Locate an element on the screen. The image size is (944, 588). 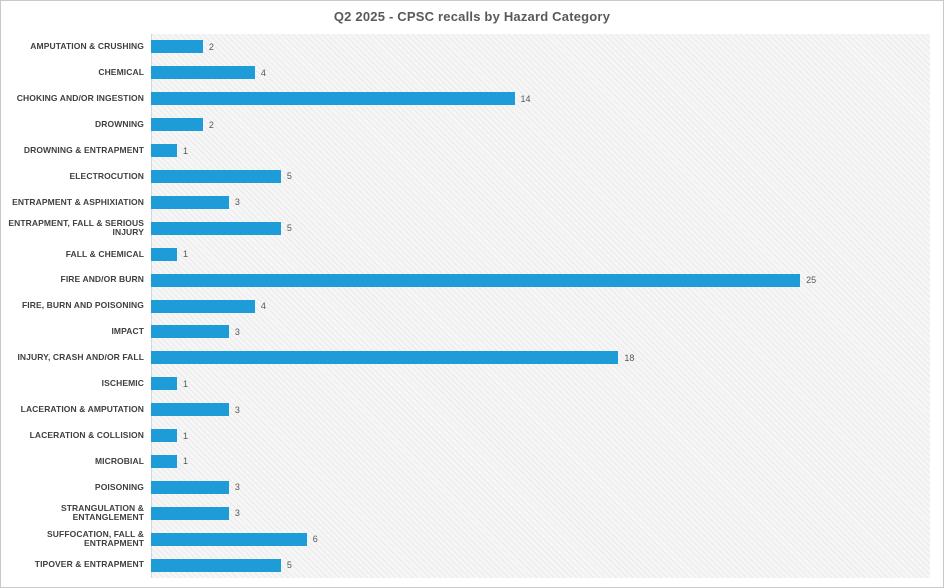
category-label: INJURY, CRASH AND/OR FALL is located at coordinates (80, 357).